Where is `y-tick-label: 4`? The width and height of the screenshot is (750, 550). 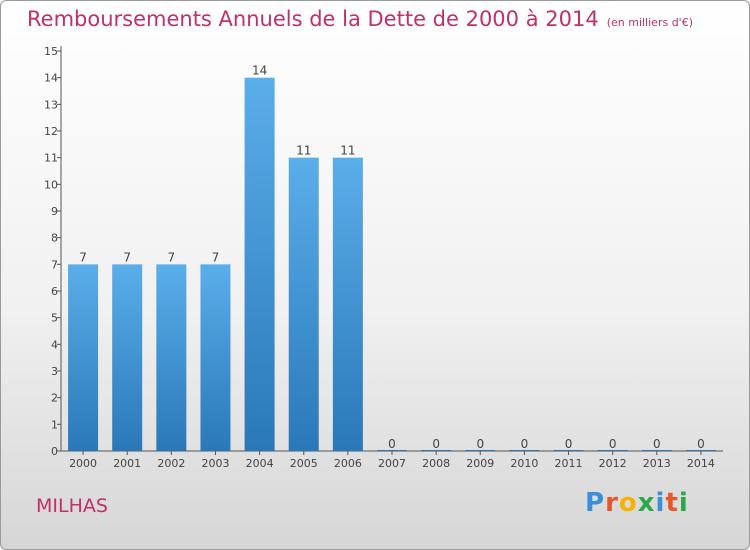
y-tick-label: 4 is located at coordinates (54, 344).